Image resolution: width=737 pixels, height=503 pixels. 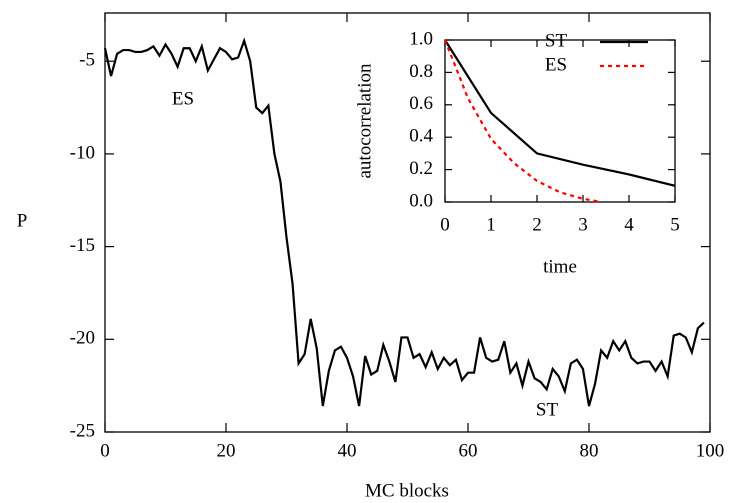 I want to click on x-tick-label: 40, so click(x=347, y=450).